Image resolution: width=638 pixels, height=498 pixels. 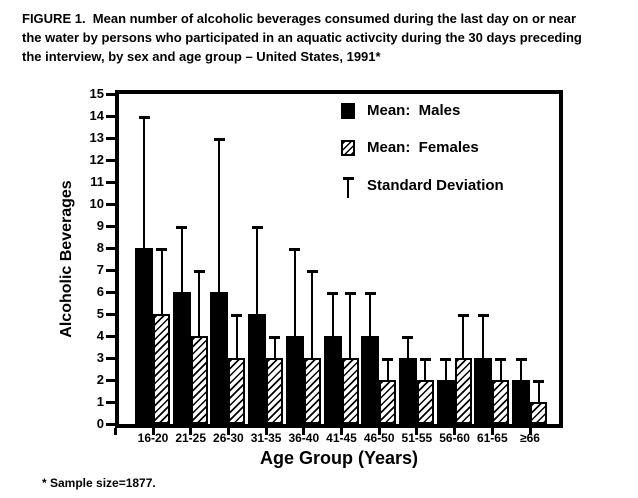 I want to click on sd-line-males-≥66, so click(x=521, y=369).